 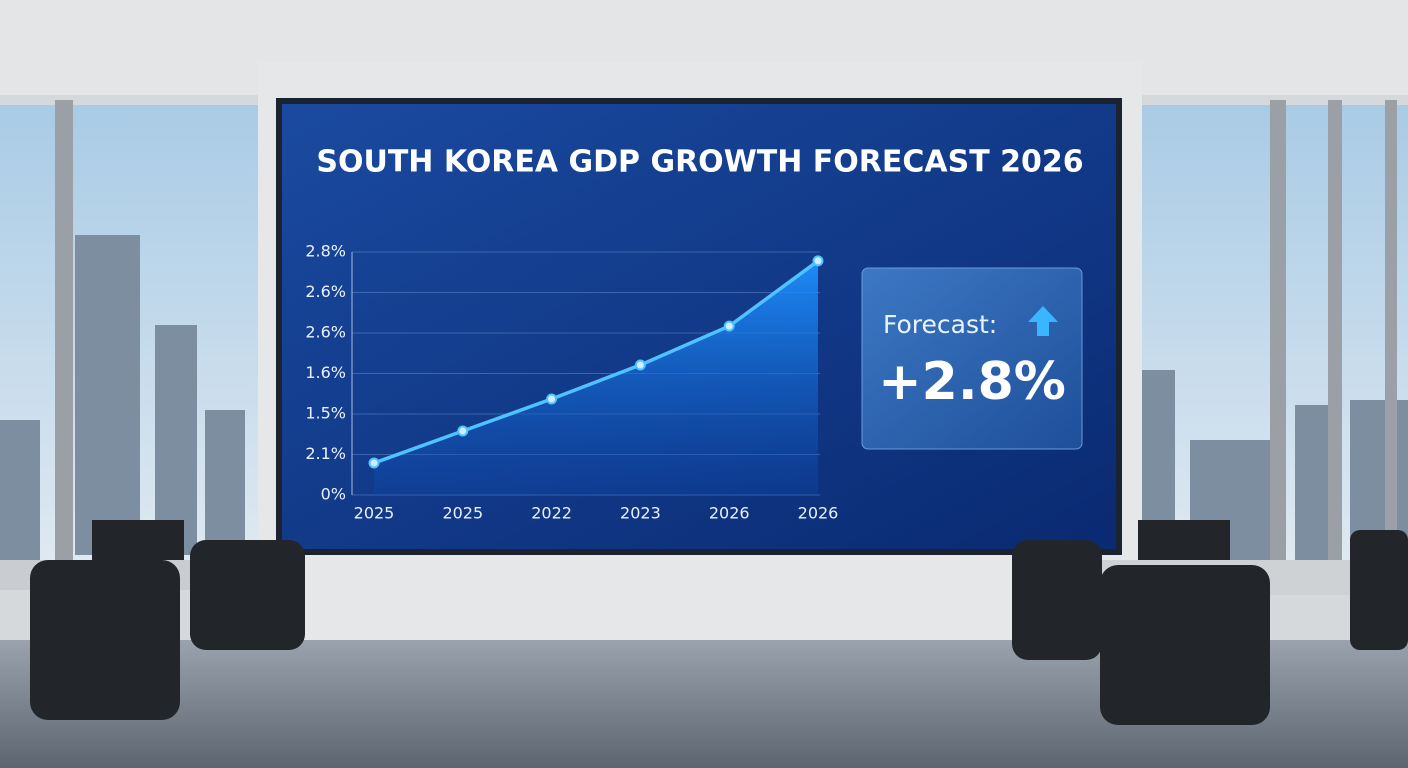 I want to click on area, so click(x=596, y=377).